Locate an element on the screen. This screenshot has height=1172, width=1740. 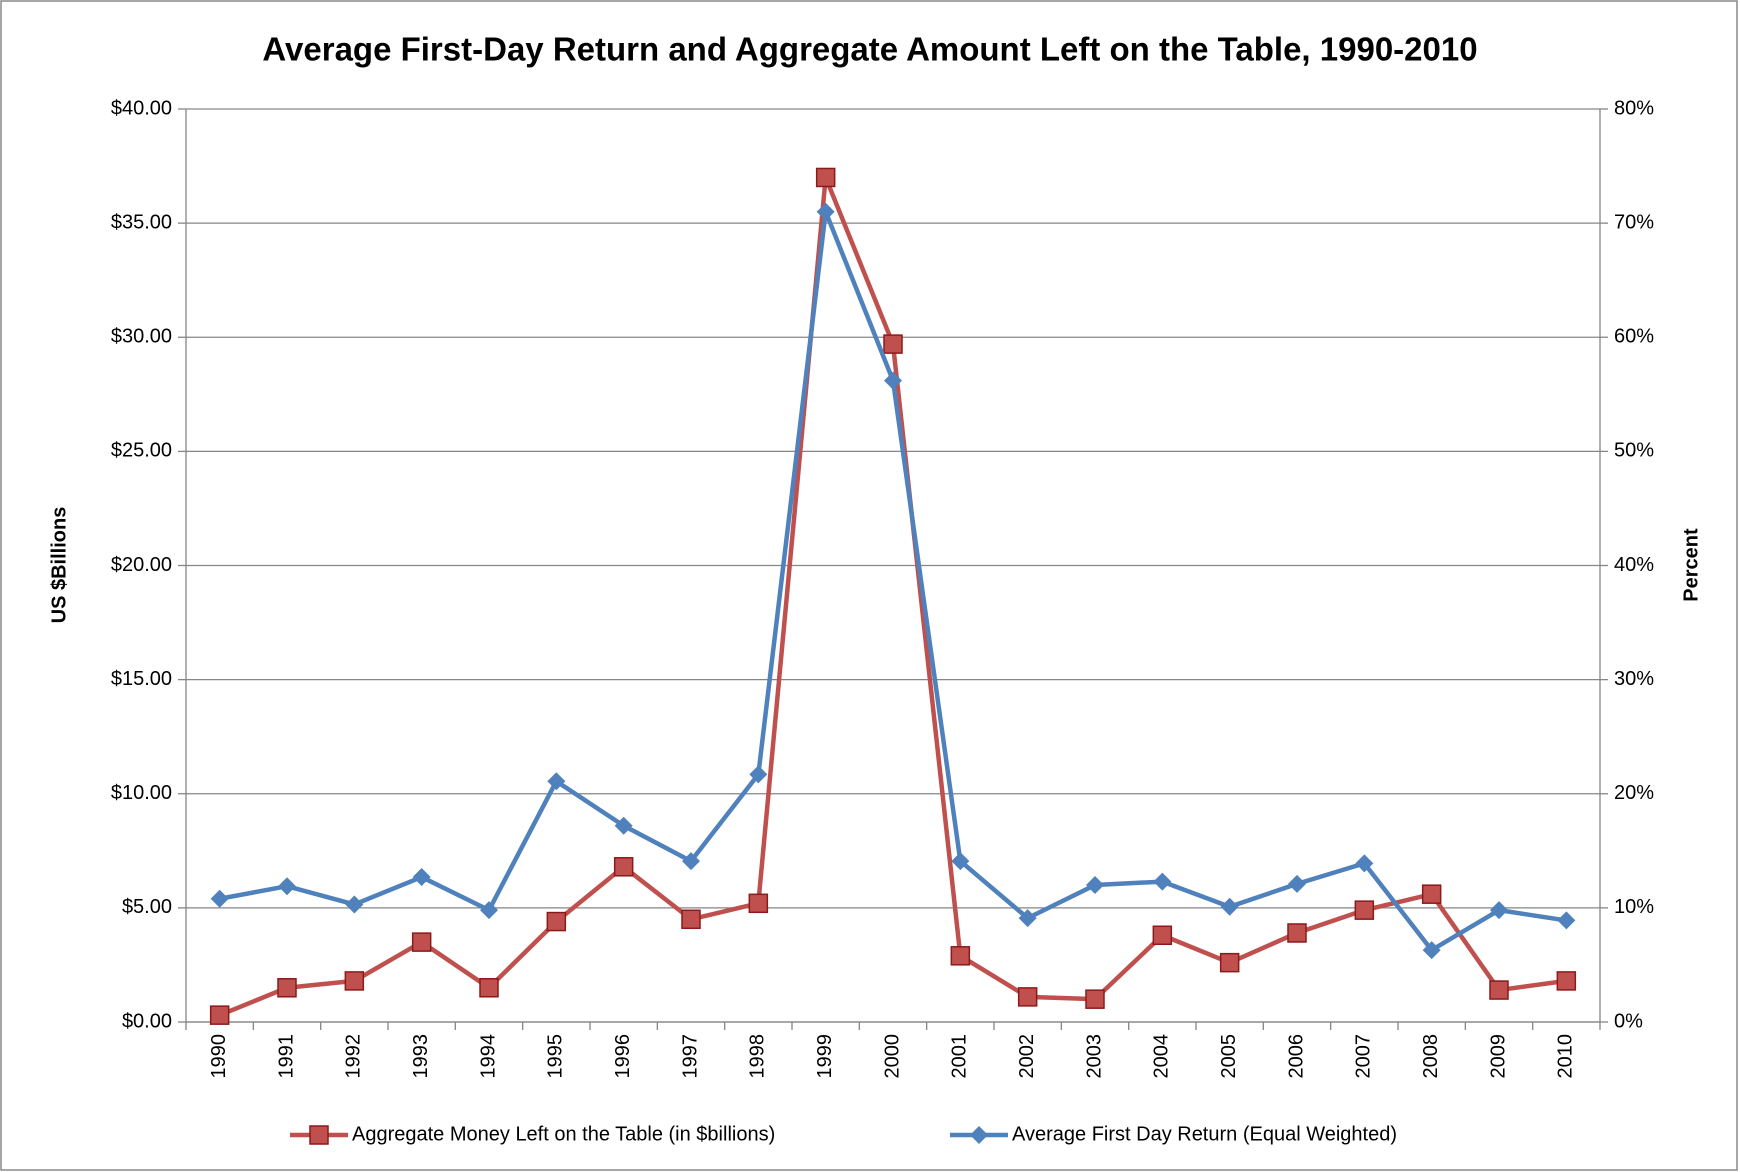
y-tick-label: $0.00 is located at coordinates (147, 1021).